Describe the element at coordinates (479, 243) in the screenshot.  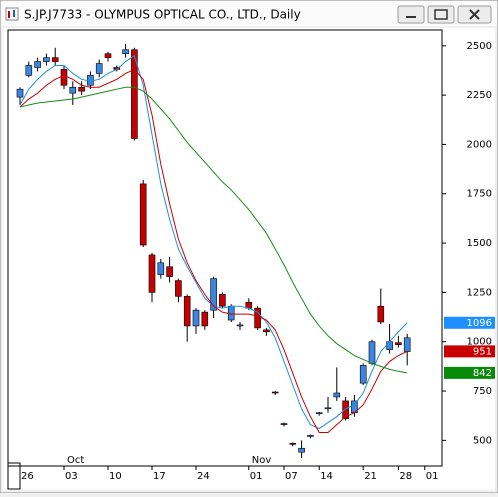
I see `y-tick-label: 1500` at that location.